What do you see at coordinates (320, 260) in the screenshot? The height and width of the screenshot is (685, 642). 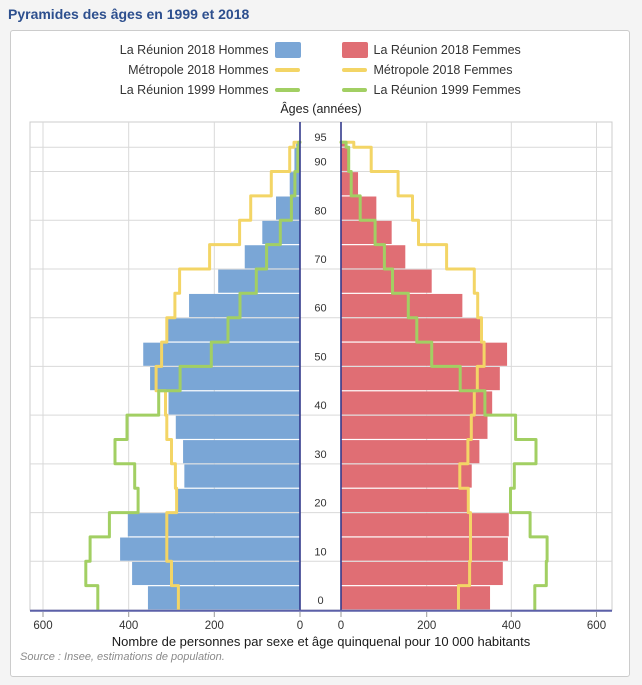 I see `age-tick-label: 70` at bounding box center [320, 260].